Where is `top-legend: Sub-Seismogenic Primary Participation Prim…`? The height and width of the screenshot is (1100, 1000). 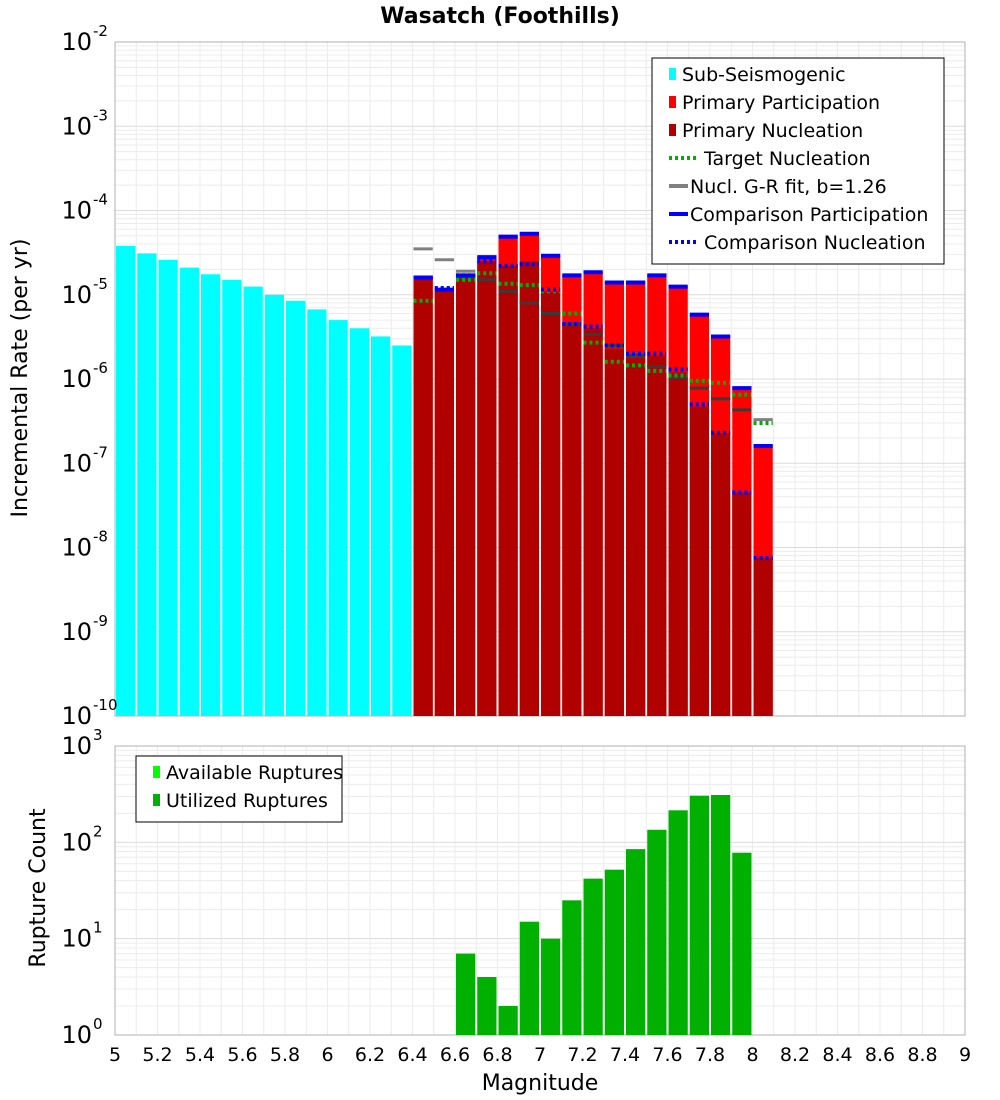 top-legend: Sub-Seismogenic Primary Participation Prim… is located at coordinates (798, 161).